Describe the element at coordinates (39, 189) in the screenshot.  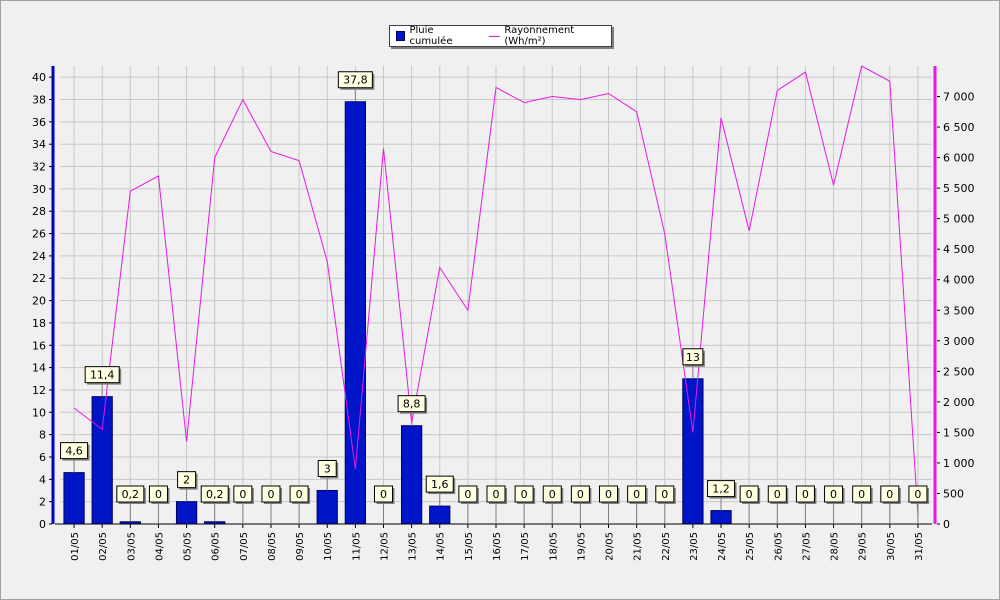
I see `y-left-tick-label: 30` at that location.